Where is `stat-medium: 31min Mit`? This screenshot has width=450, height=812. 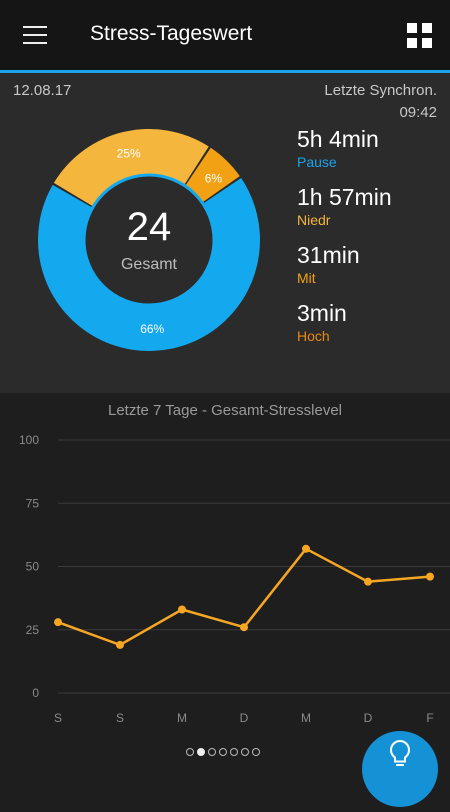
stat-medium: 31min Mit is located at coordinates (328, 265).